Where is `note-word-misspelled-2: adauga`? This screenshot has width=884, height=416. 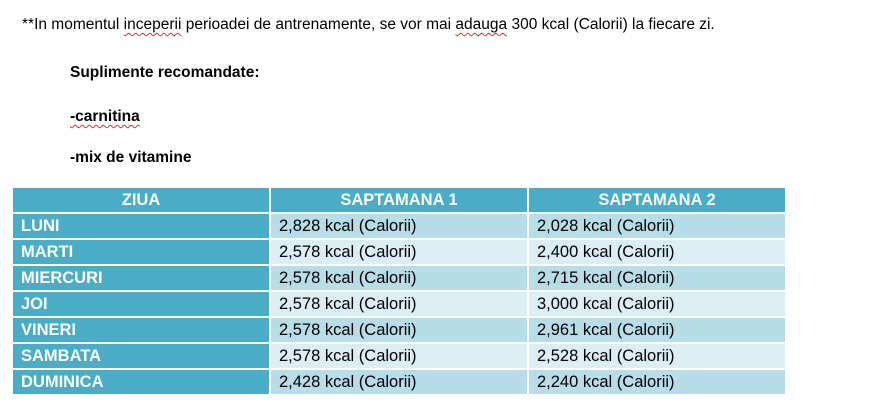 note-word-misspelled-2: adauga is located at coordinates (481, 24).